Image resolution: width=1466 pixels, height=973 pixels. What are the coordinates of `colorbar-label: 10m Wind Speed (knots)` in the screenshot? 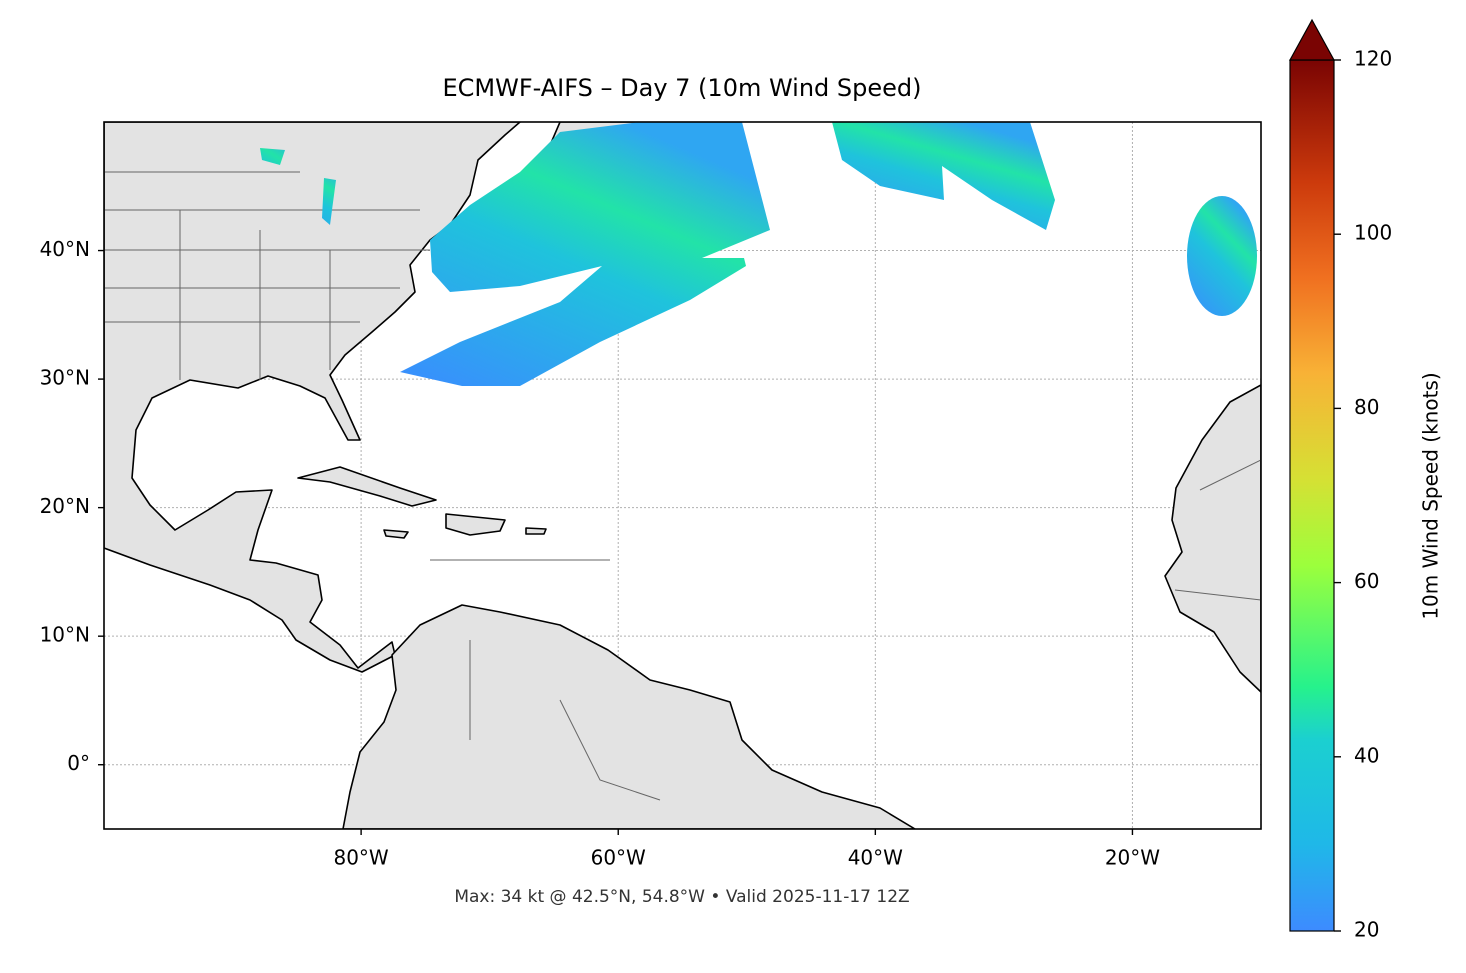 It's located at (1431, 495).